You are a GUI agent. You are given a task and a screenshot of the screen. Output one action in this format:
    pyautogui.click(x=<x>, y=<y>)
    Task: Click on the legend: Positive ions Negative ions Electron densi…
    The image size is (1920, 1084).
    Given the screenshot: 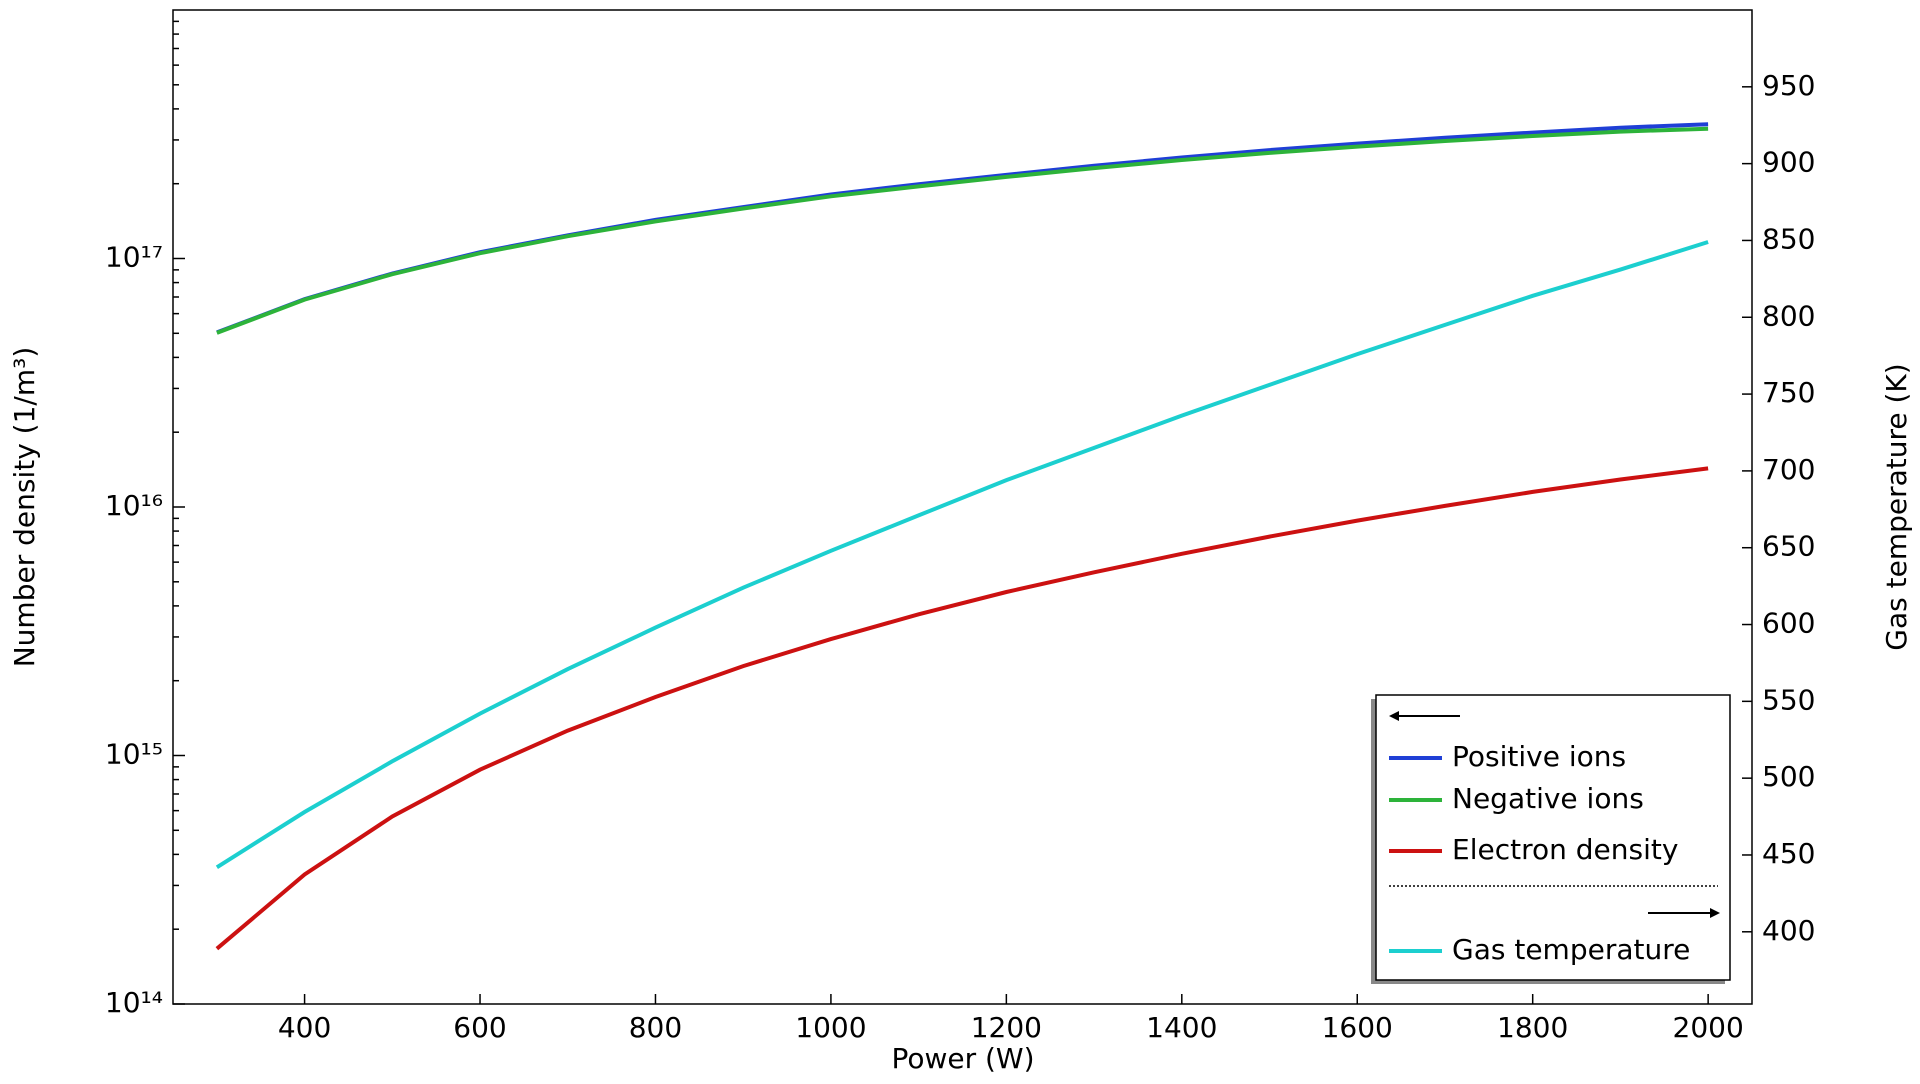 What is the action you would take?
    pyautogui.click(x=1551, y=839)
    